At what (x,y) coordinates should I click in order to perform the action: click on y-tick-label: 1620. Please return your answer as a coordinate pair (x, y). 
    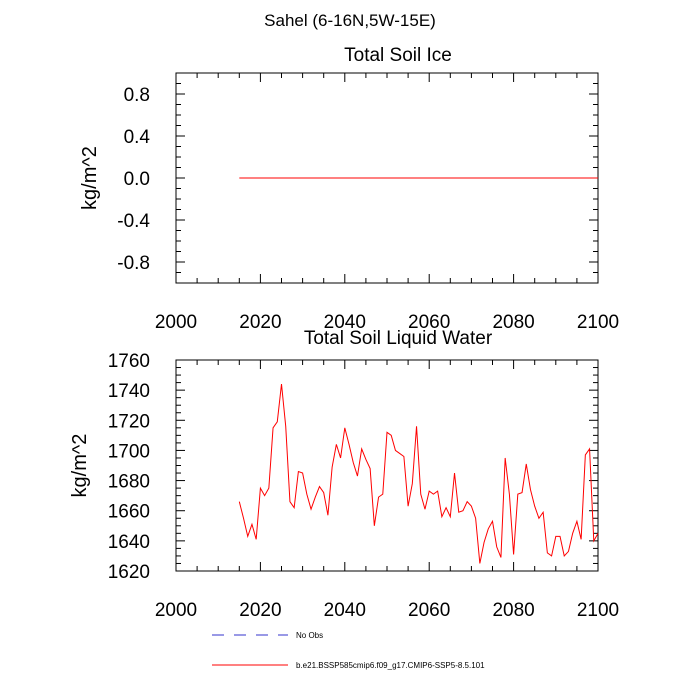
    Looking at the image, I should click on (129, 572).